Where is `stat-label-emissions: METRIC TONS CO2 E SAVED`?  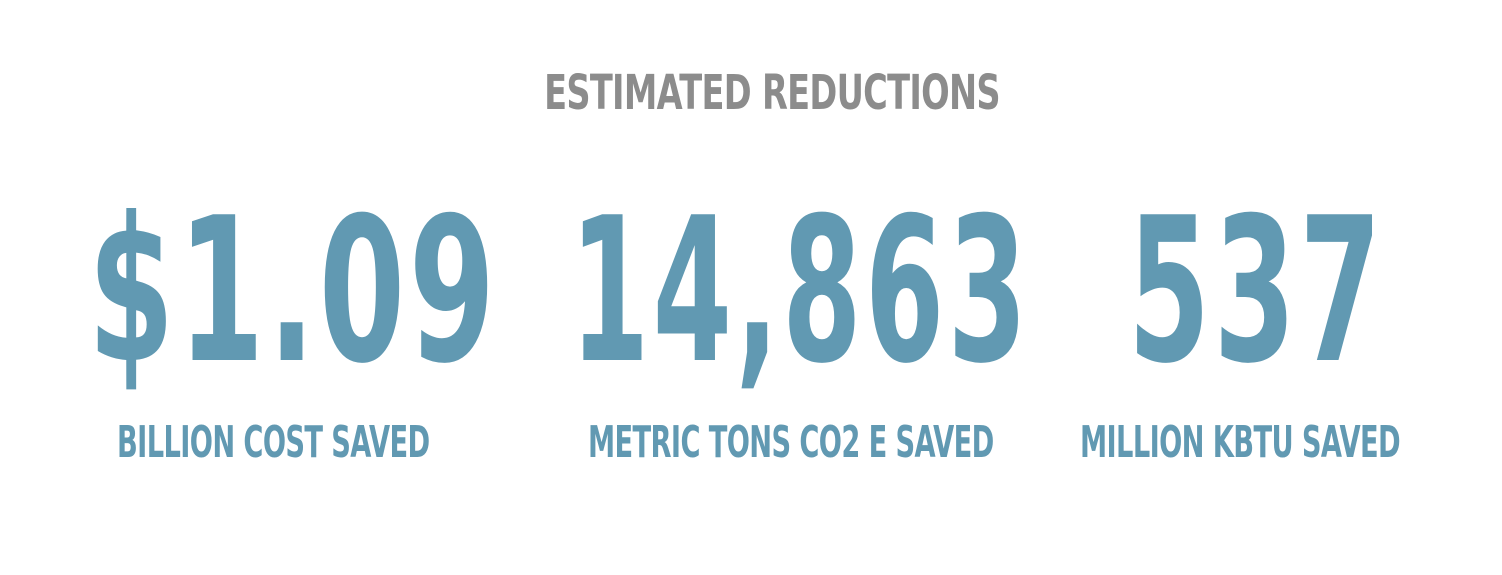 stat-label-emissions: METRIC TONS CO2 E SAVED is located at coordinates (791, 442).